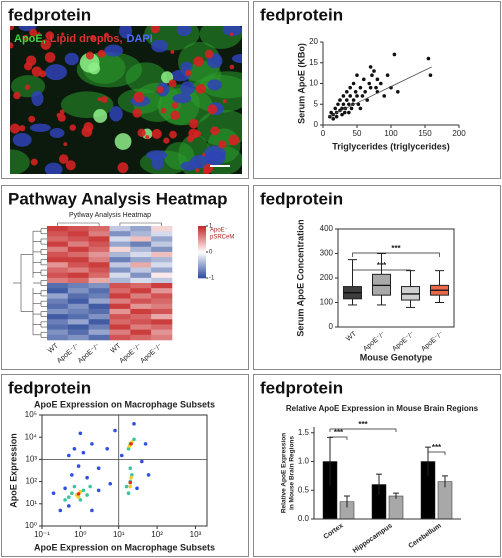  I want to click on legend-label: DAPI, so click(140, 39).